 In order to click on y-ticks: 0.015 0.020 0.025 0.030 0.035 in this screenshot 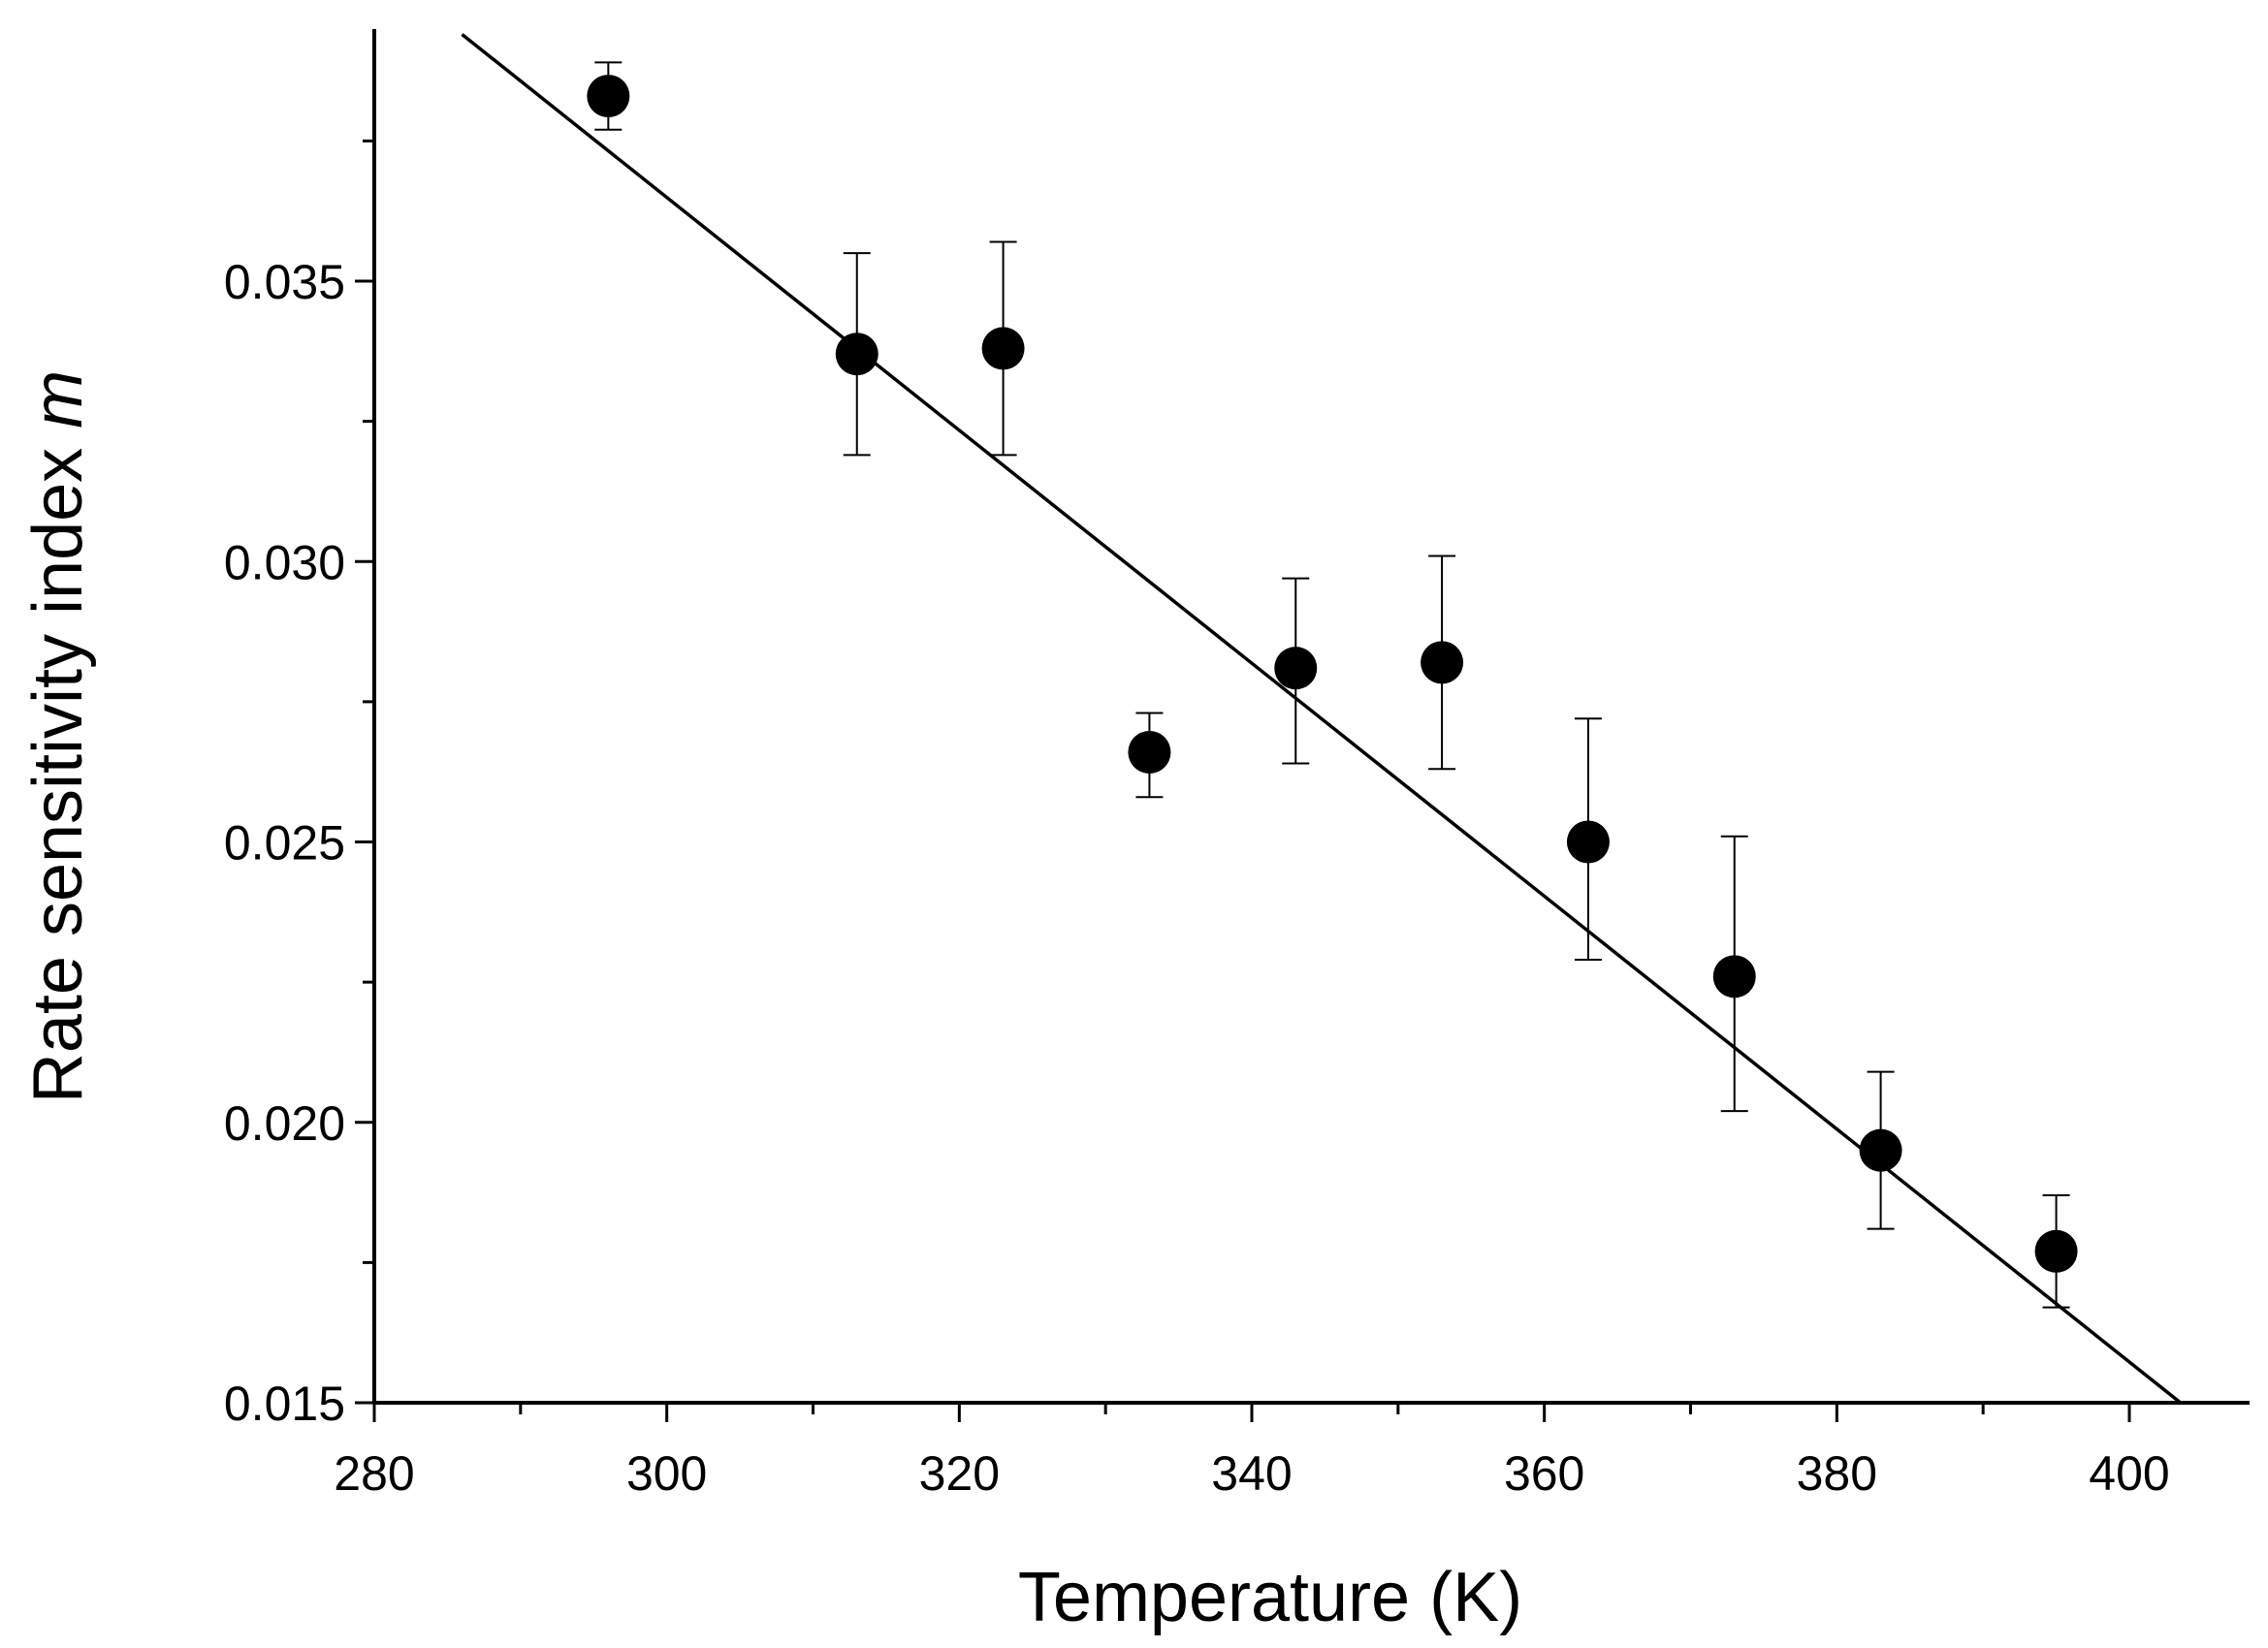, I will do `click(299, 785)`.